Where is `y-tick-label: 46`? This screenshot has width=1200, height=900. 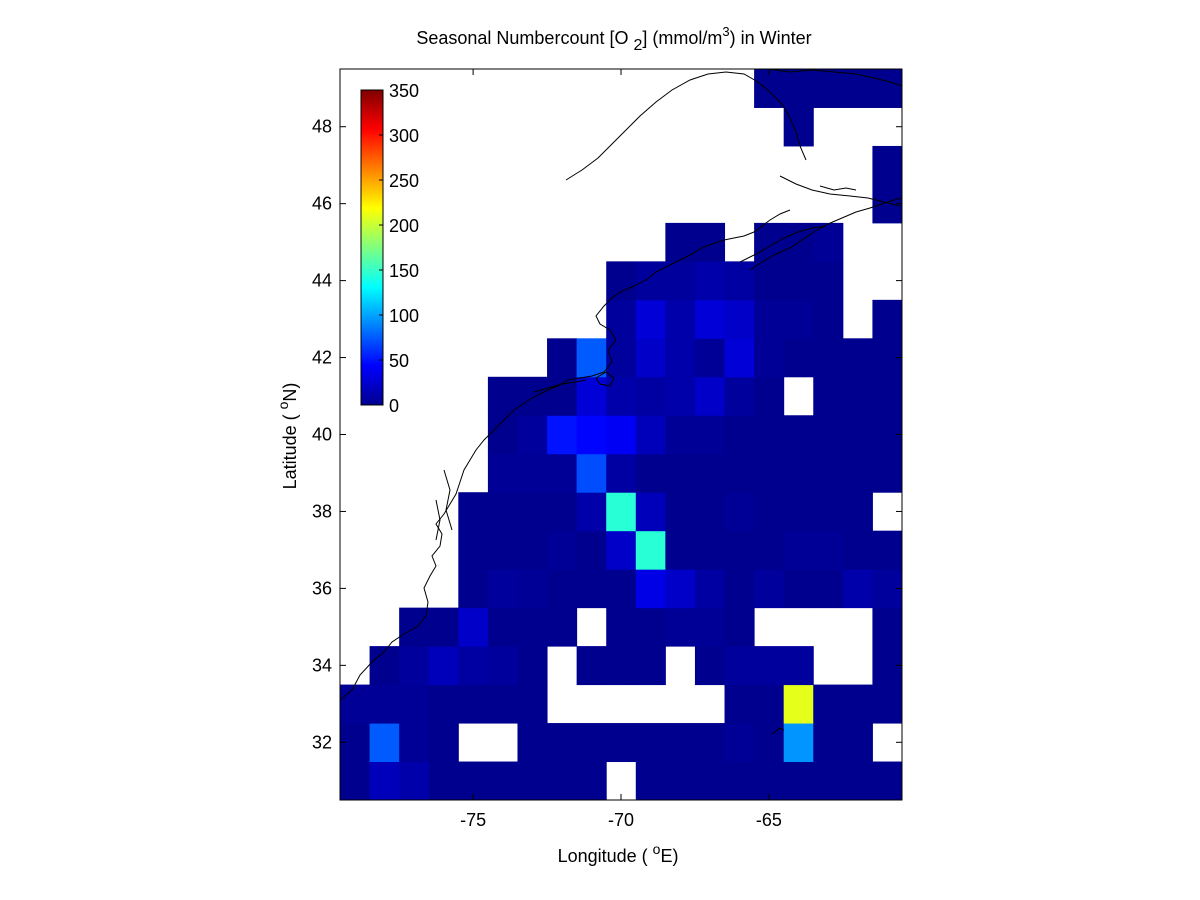 y-tick-label: 46 is located at coordinates (322, 204).